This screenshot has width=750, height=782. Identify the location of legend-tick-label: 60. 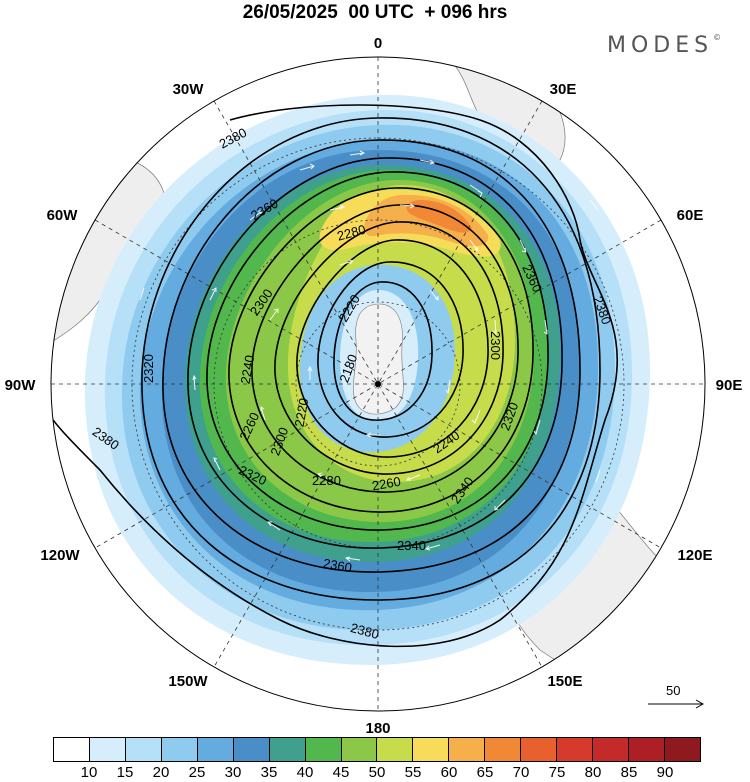
(449, 772).